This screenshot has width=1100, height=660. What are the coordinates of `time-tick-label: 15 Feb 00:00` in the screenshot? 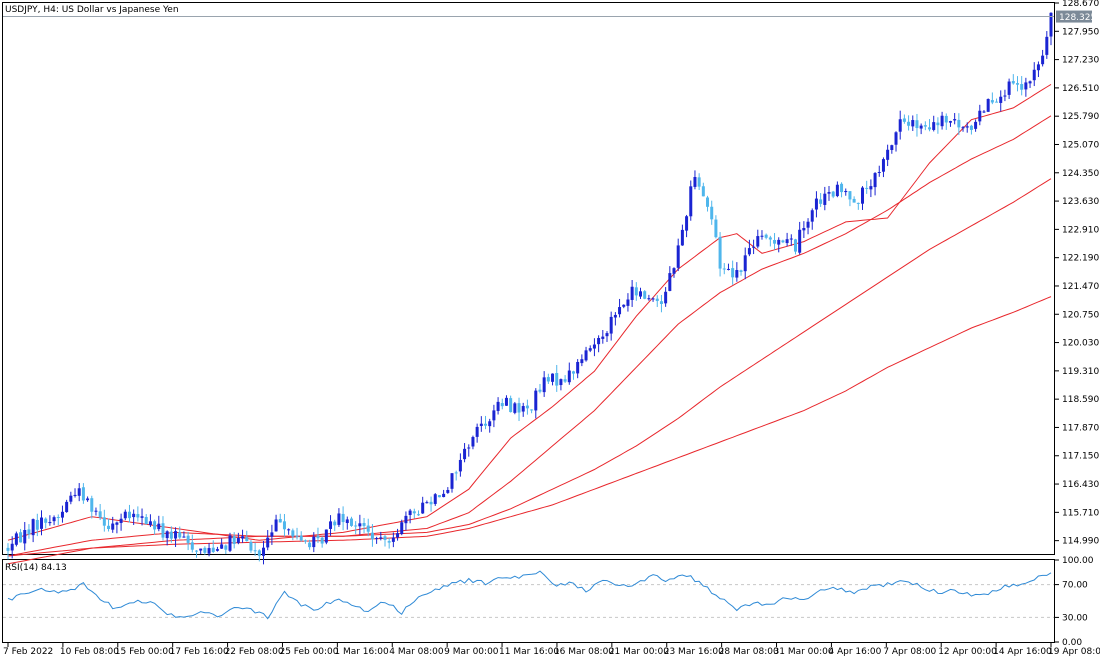 It's located at (144, 652).